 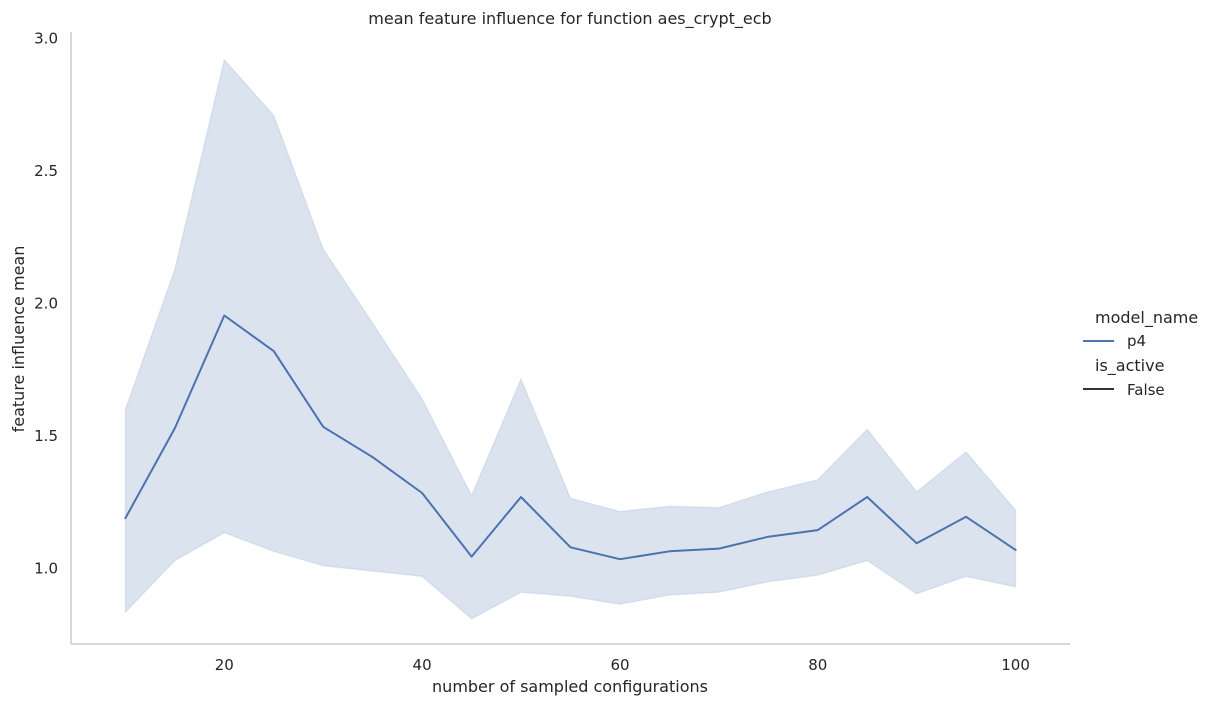 I want to click on x-tick-labels: 20 40 60 80 100, so click(x=622, y=665).